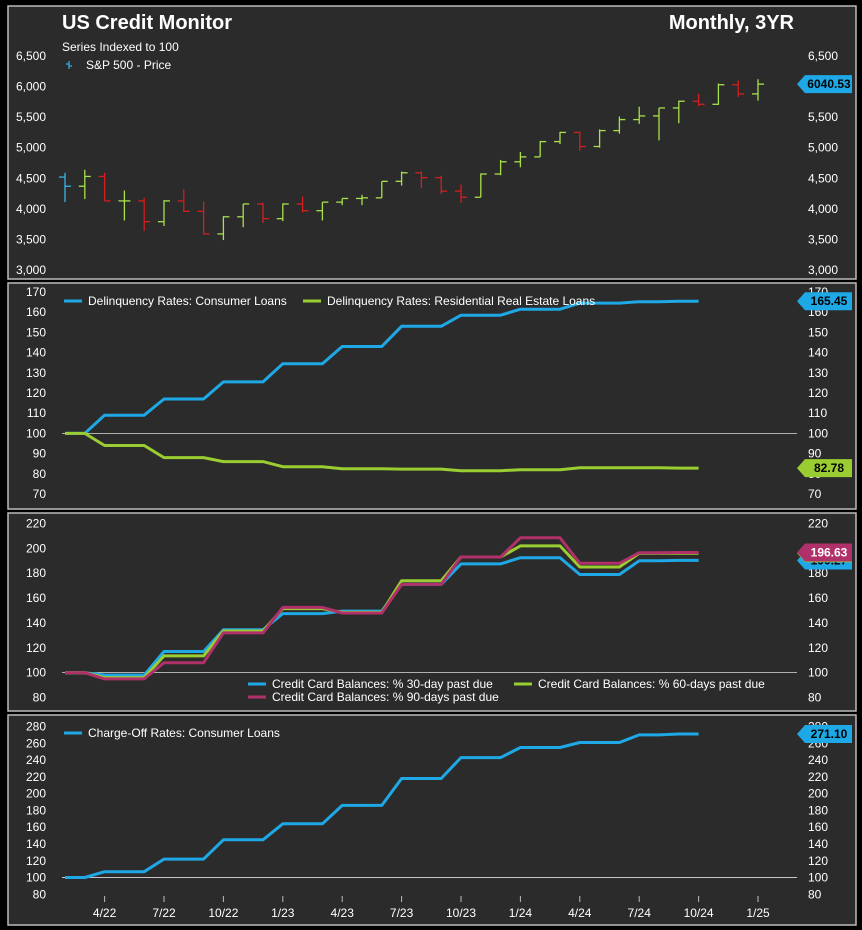 Image resolution: width=862 pixels, height=930 pixels. Describe the element at coordinates (31, 178) in the screenshot. I see `y-tick-left: 4,500` at that location.